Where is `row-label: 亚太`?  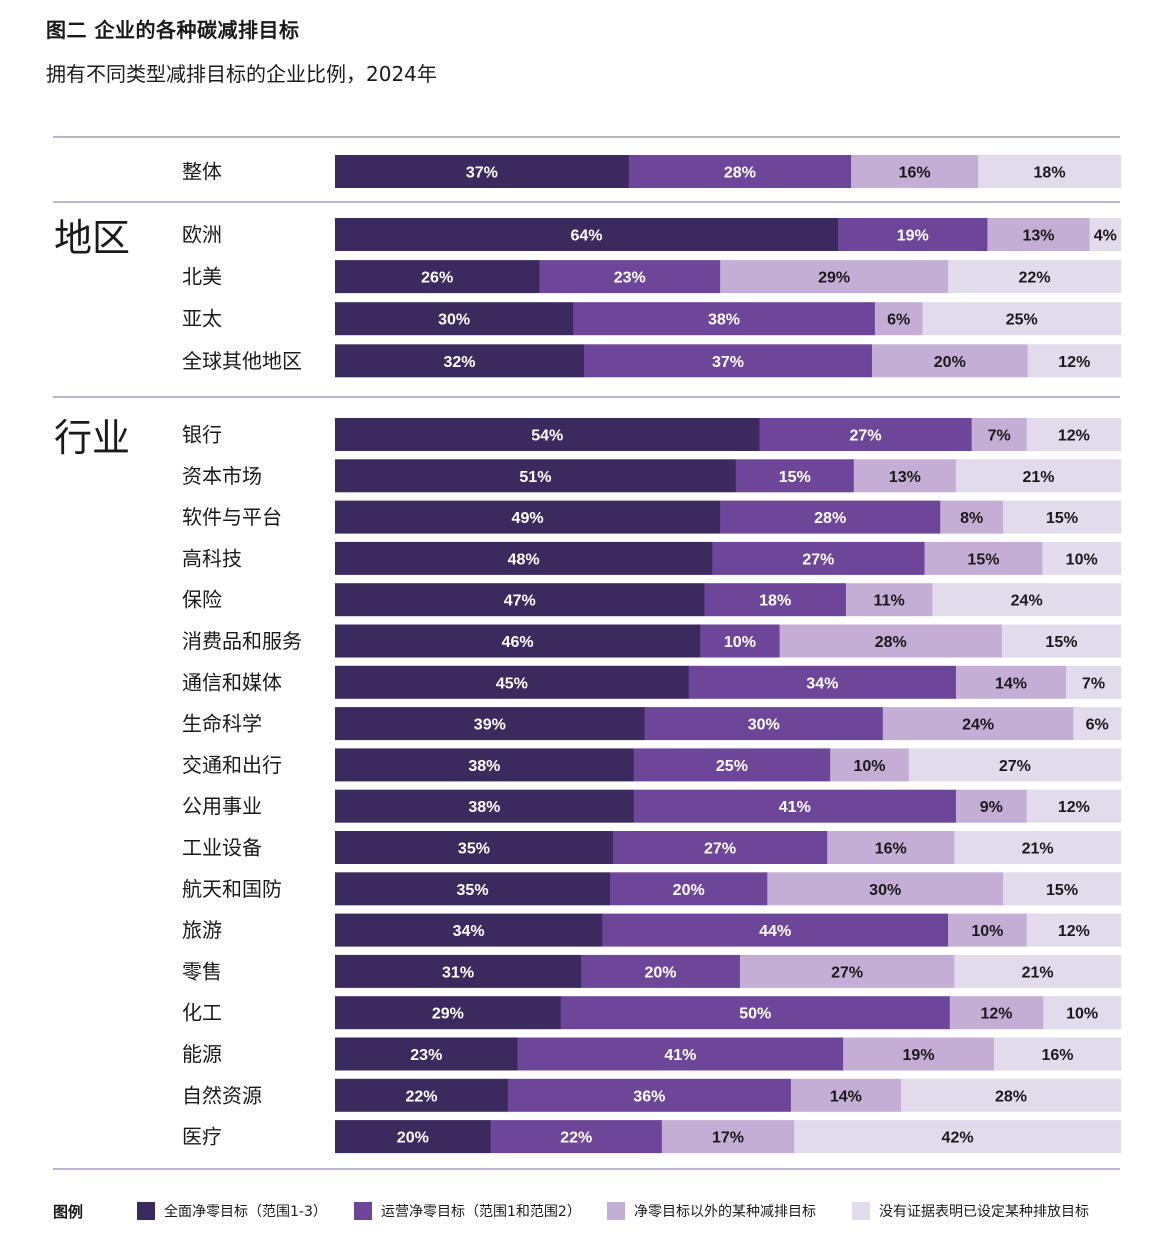
row-label: 亚太 is located at coordinates (202, 319).